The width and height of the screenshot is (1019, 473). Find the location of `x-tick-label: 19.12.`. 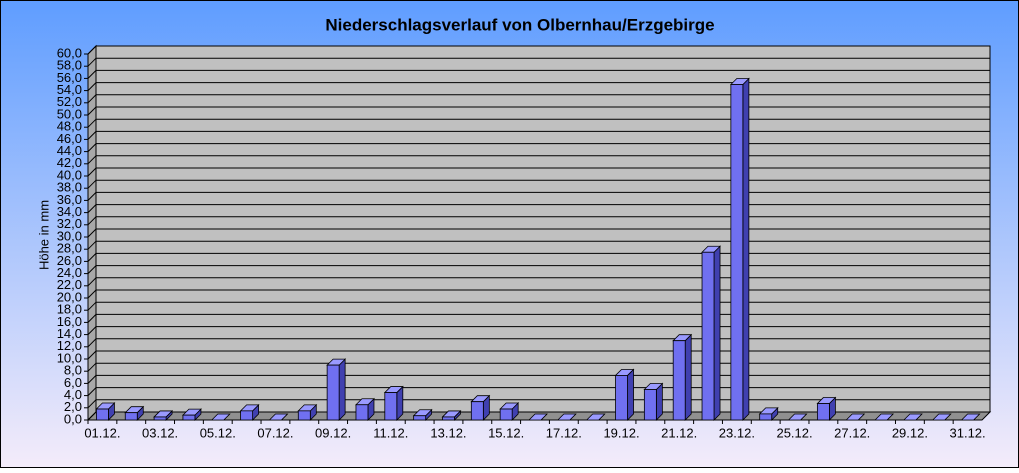

x-tick-label: 19.12. is located at coordinates (621, 432).